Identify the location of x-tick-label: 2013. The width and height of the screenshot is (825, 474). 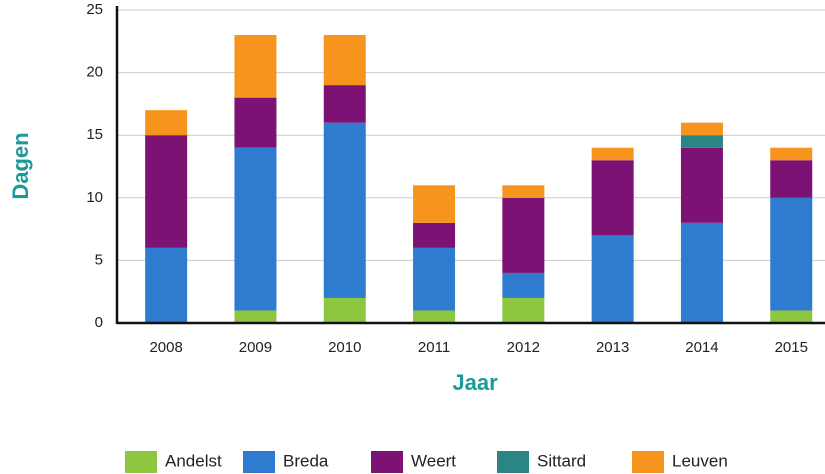
(612, 347).